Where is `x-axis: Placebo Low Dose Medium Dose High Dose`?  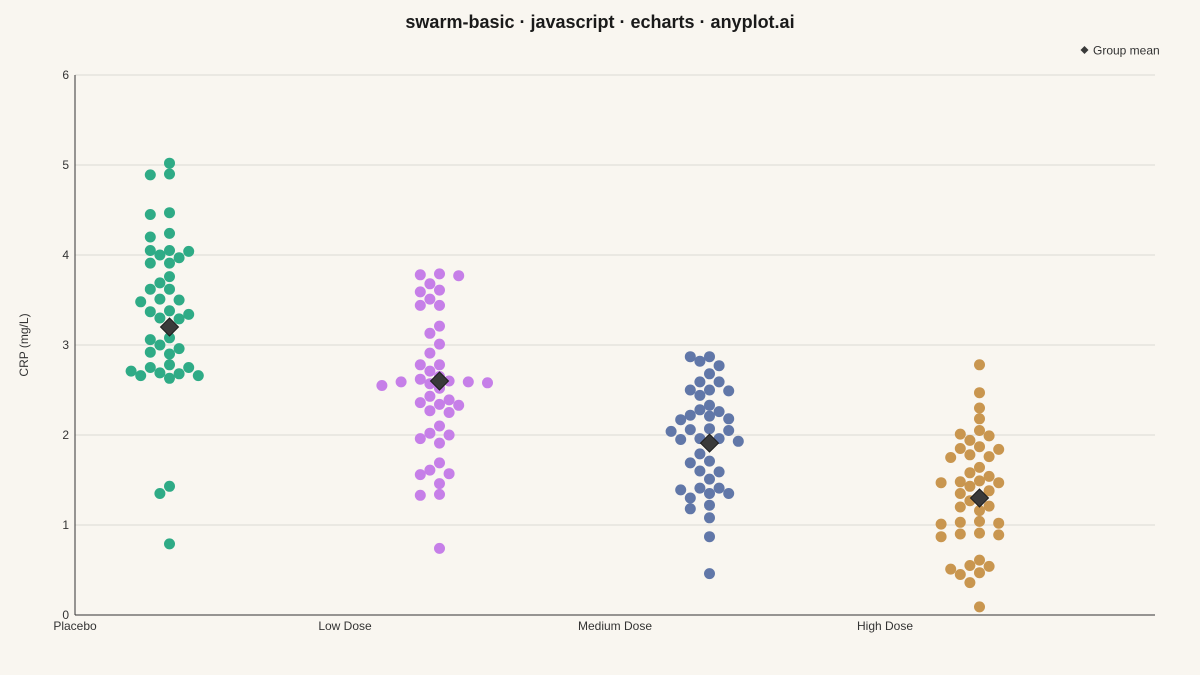
x-axis: Placebo Low Dose Medium Dose High Dose is located at coordinates (604, 623).